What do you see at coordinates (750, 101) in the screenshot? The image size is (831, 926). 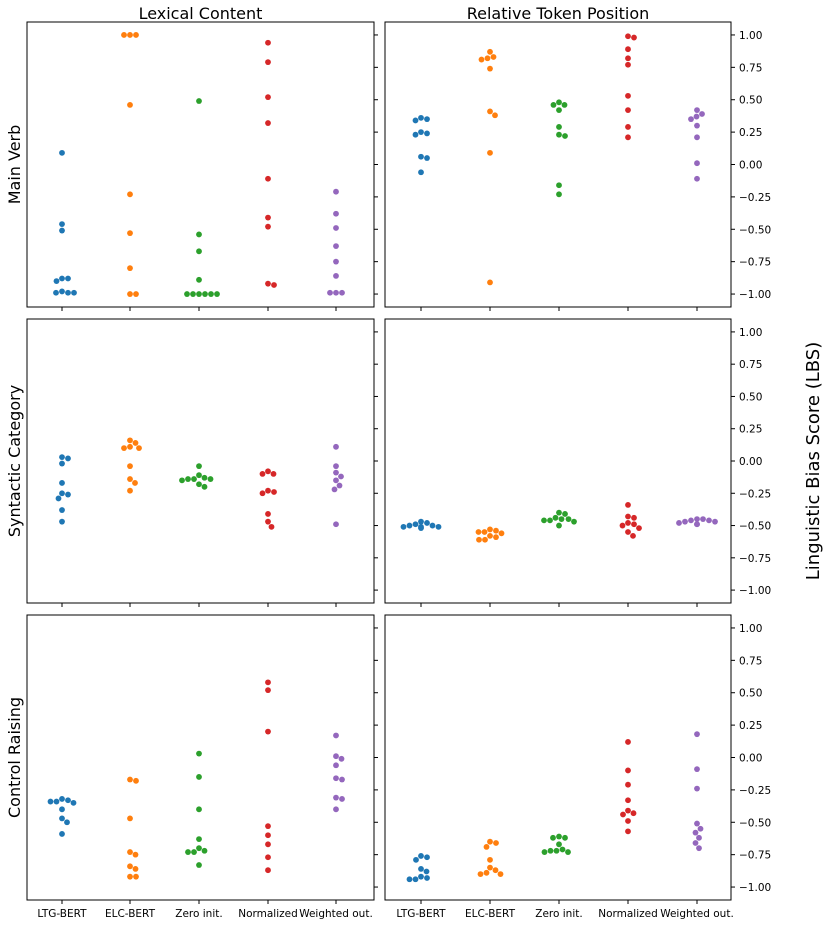 I see `ytick-label: 0.50` at bounding box center [750, 101].